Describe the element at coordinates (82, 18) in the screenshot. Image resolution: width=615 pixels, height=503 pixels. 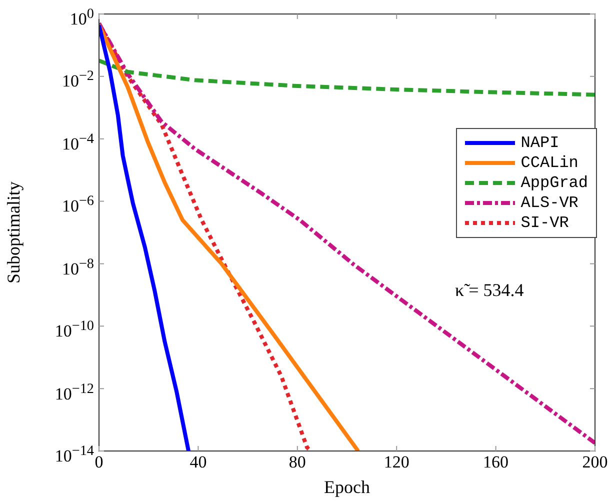
I see `y-tick-label: 10$^{0}$` at that location.